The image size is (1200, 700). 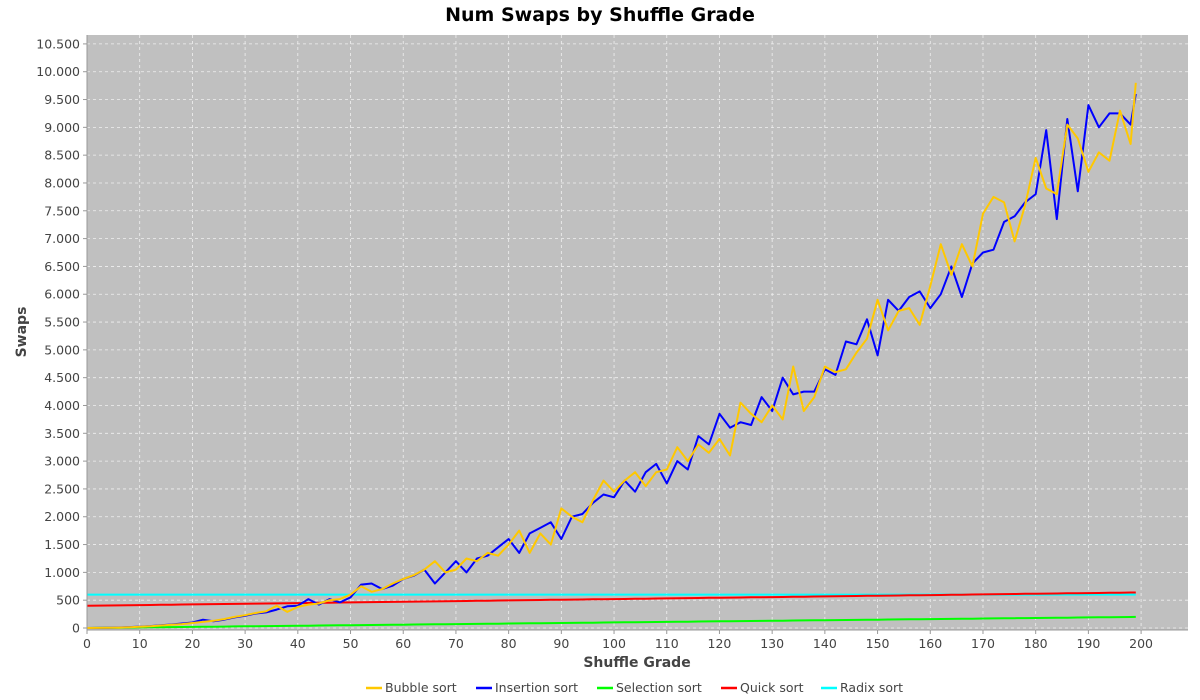 I want to click on legend-label: Quick sort, so click(x=772, y=687).